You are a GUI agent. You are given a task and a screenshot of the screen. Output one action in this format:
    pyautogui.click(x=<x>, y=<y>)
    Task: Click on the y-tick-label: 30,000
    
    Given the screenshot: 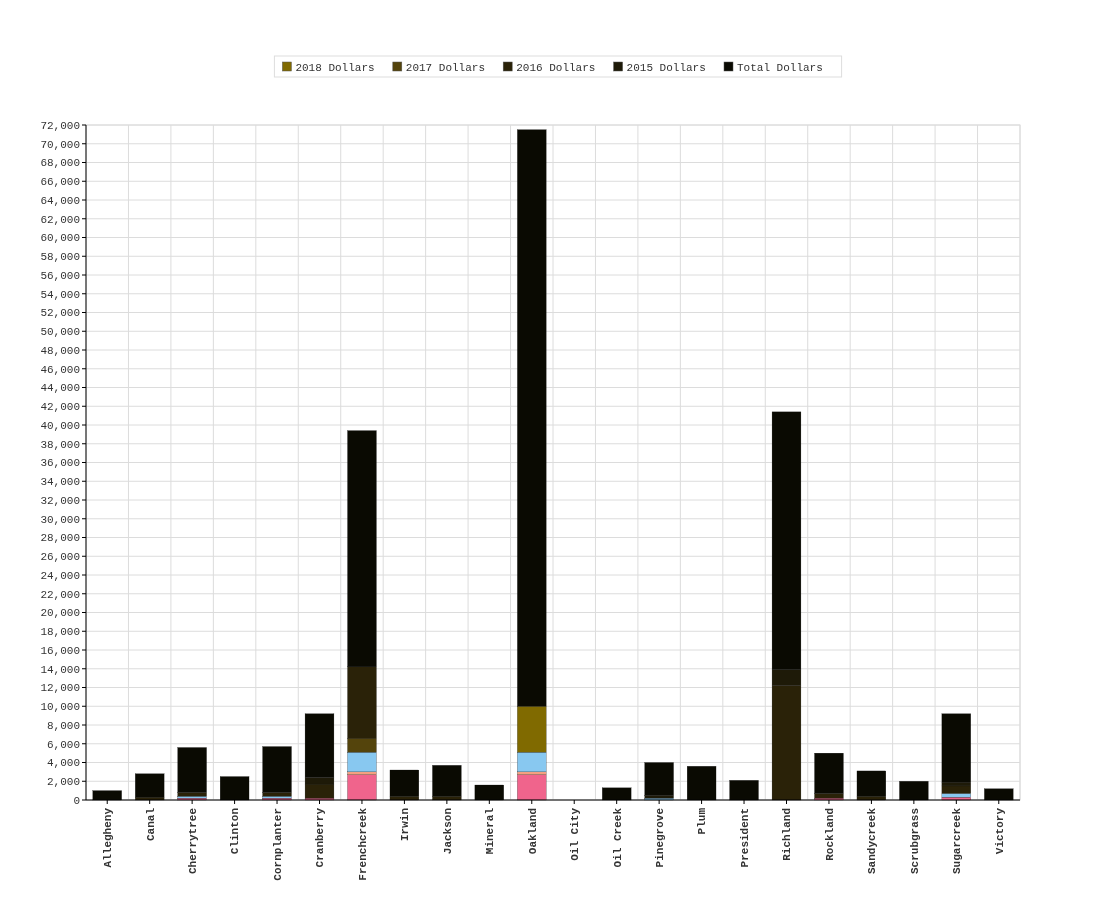 What is the action you would take?
    pyautogui.click(x=60, y=519)
    